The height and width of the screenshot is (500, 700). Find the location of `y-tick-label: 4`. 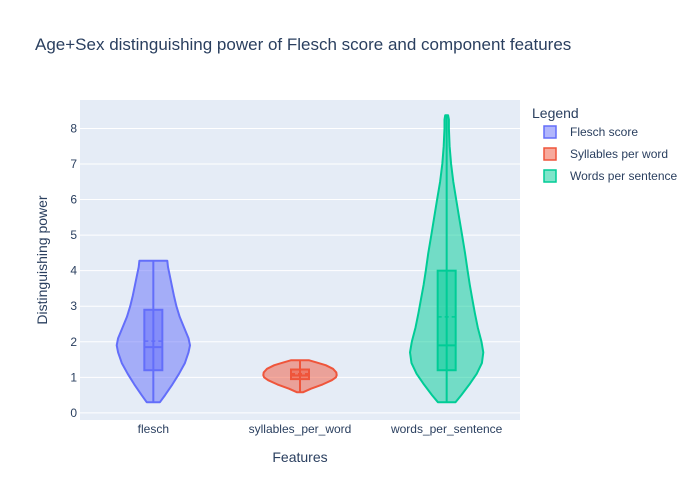

y-tick-label: 4 is located at coordinates (73, 271).